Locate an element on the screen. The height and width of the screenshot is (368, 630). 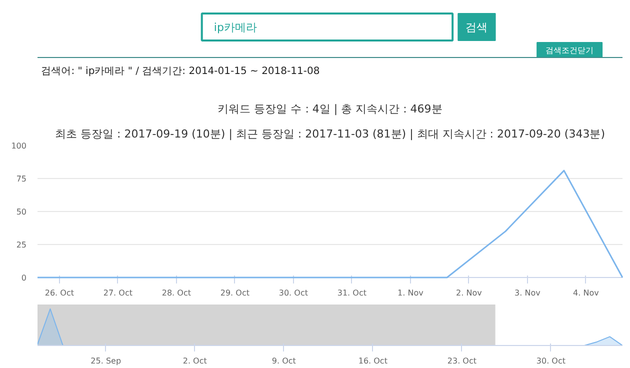
text: ip카메라 is located at coordinates (235, 27).